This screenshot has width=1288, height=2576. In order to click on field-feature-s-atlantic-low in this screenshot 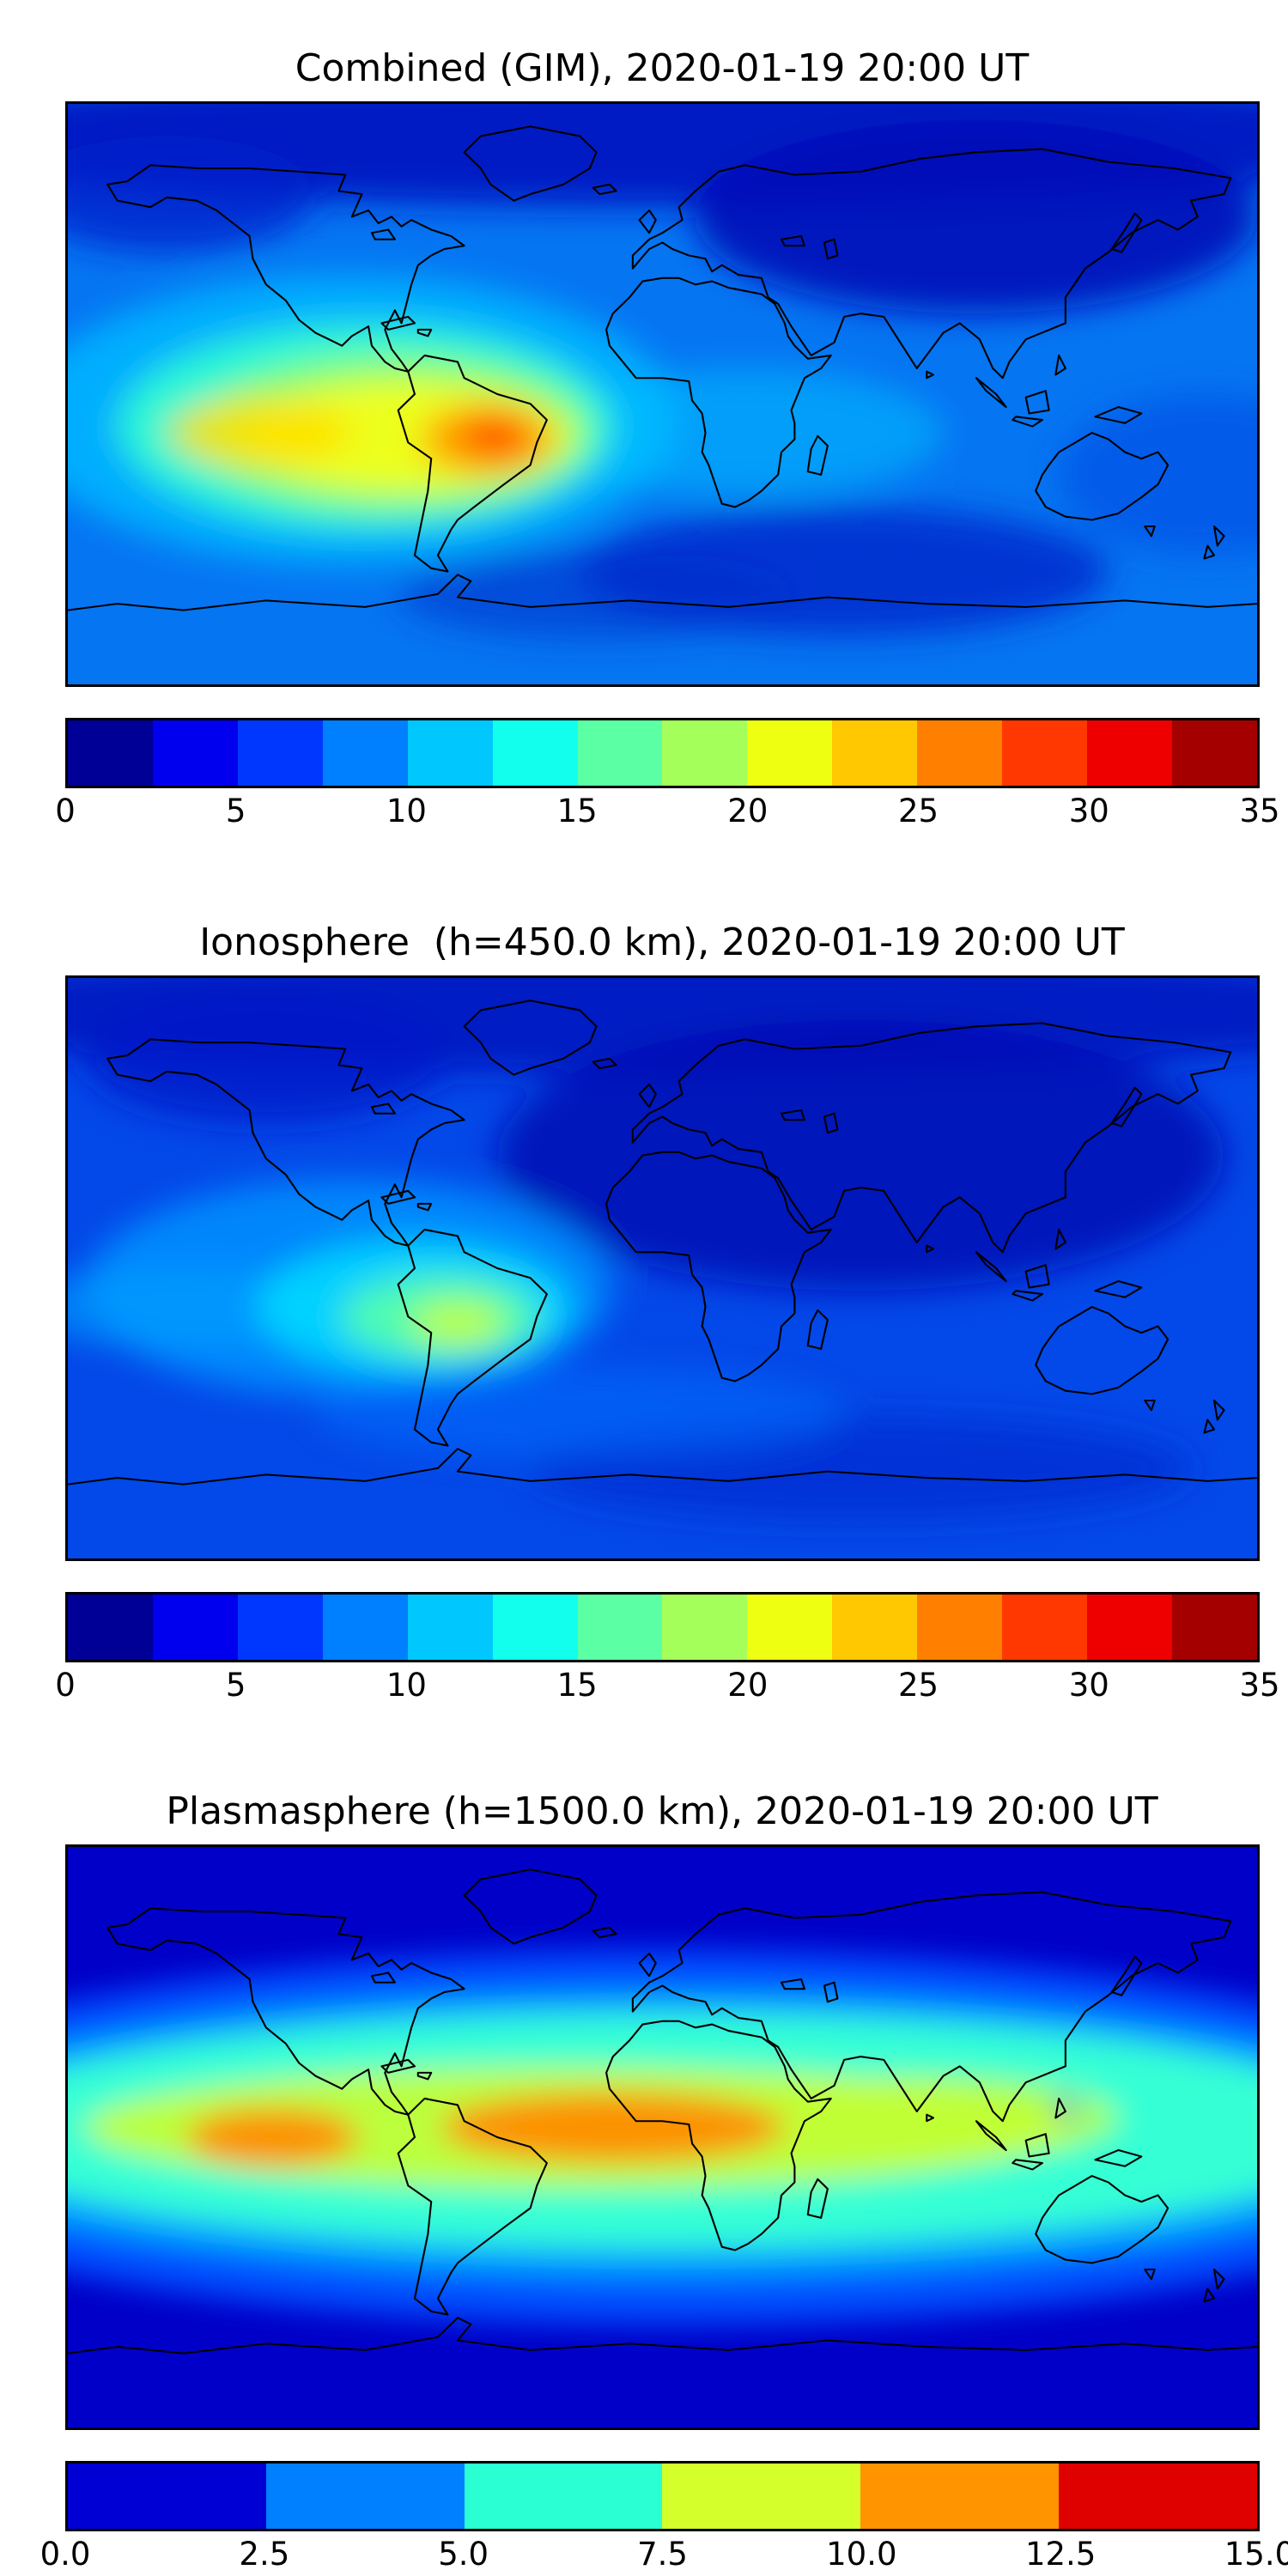, I will do `click(596, 594)`.